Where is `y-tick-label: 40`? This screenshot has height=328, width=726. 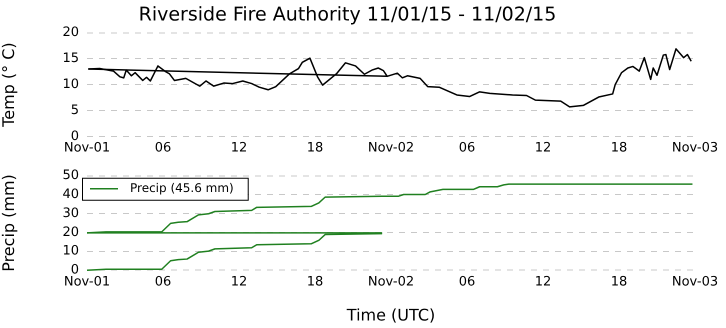
y-tick-label: 40 is located at coordinates (70, 194).